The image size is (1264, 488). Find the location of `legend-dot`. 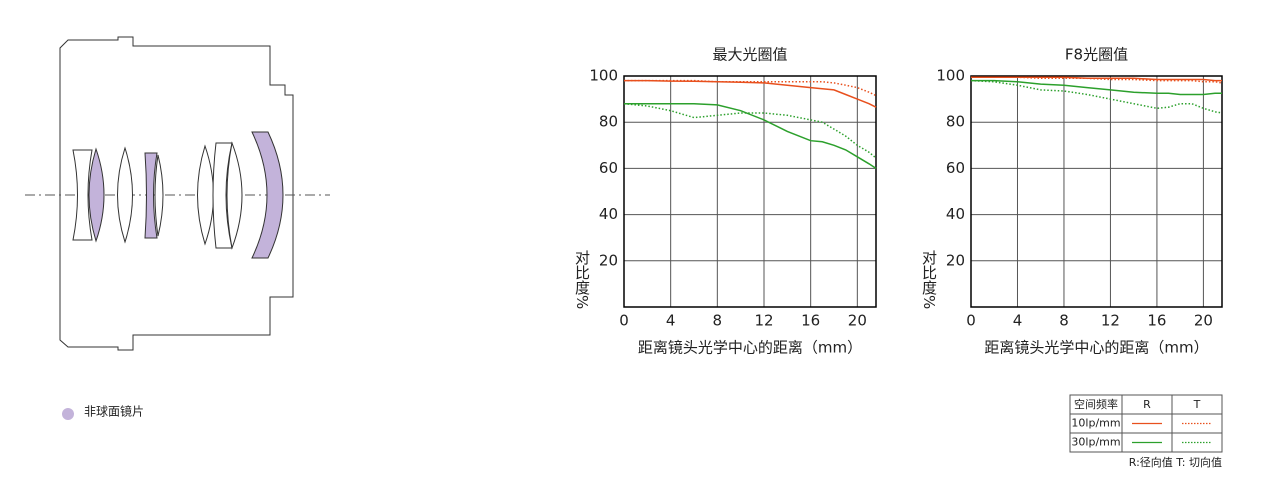

legend-dot is located at coordinates (68, 414).